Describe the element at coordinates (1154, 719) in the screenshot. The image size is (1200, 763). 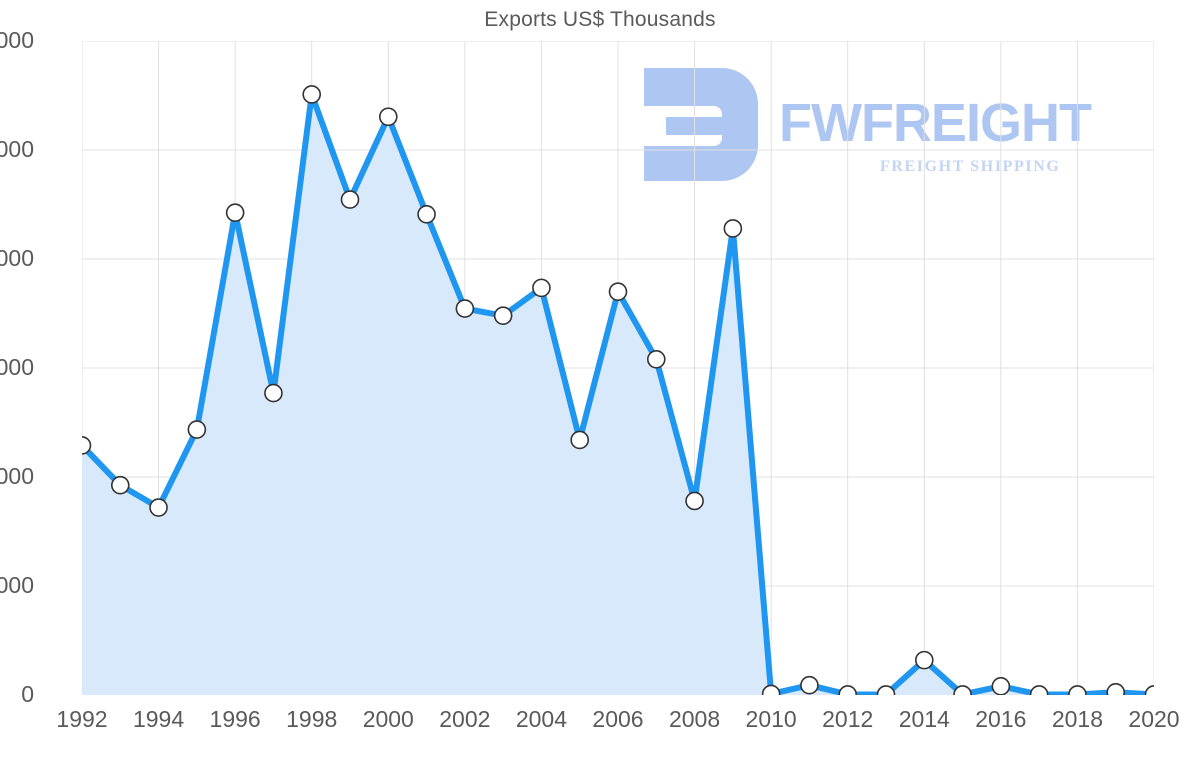
I see `x-axis-tick-label: 2020` at that location.